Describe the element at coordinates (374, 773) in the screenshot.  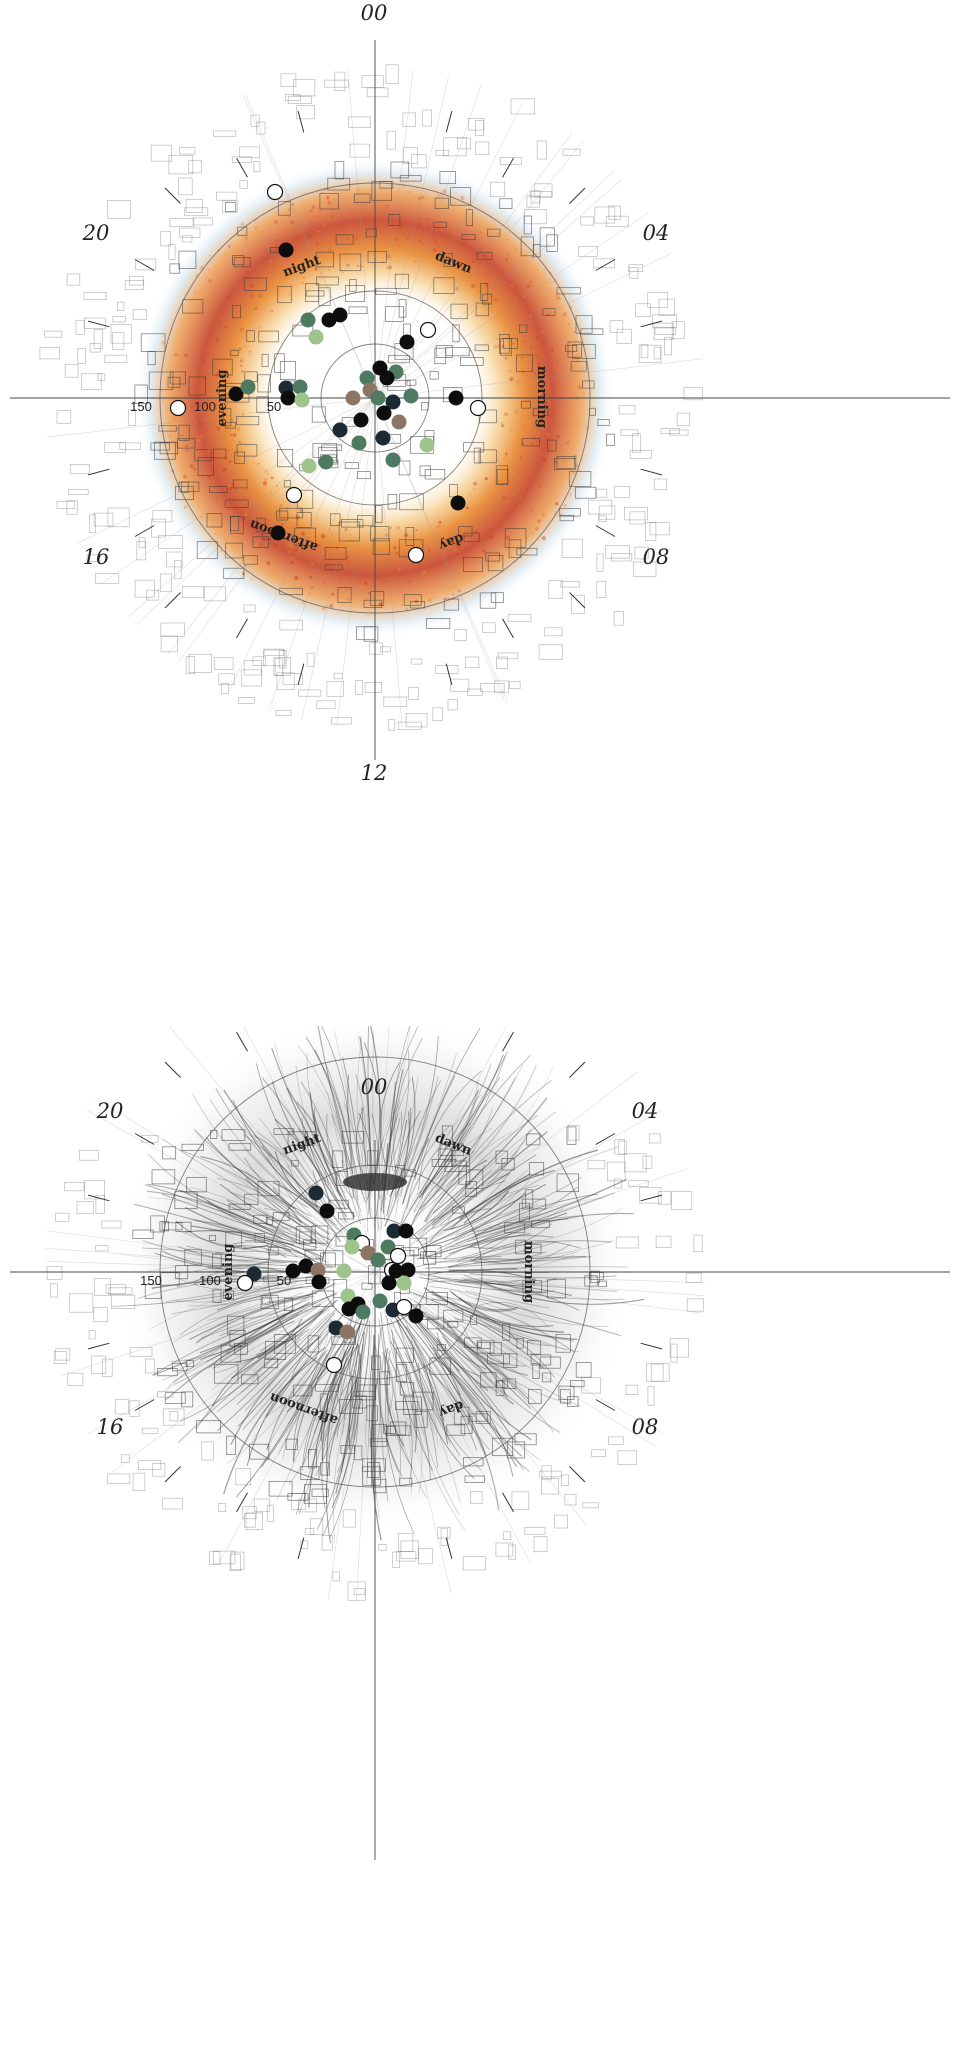
I see `hour-label-12: 12` at that location.